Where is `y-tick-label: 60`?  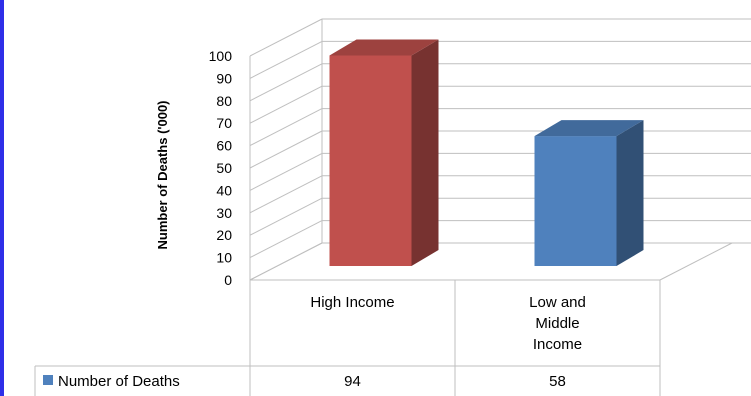
y-tick-label: 60 is located at coordinates (224, 146).